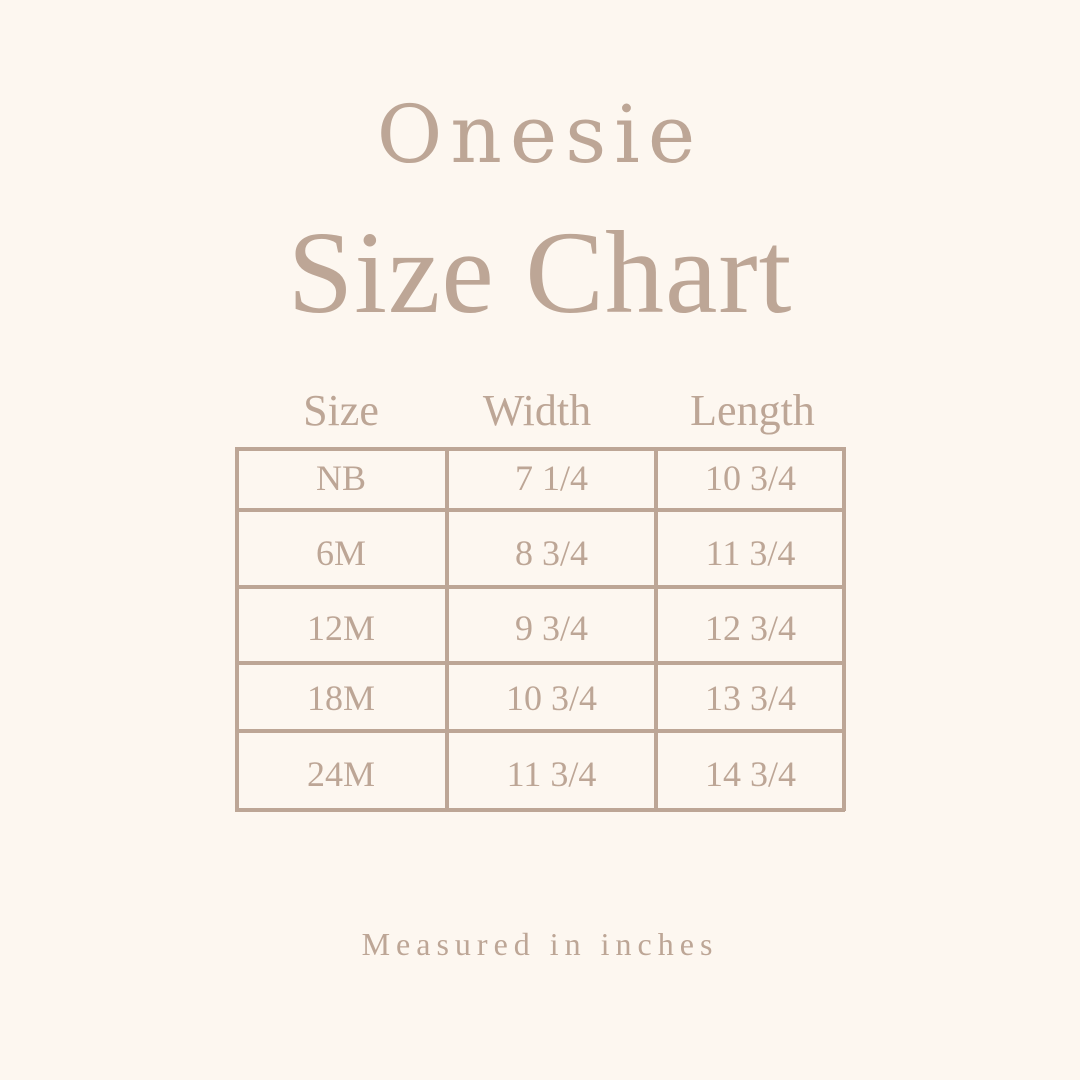 The width and height of the screenshot is (1080, 1080). I want to click on cell-width: 11 3/4, so click(551, 774).